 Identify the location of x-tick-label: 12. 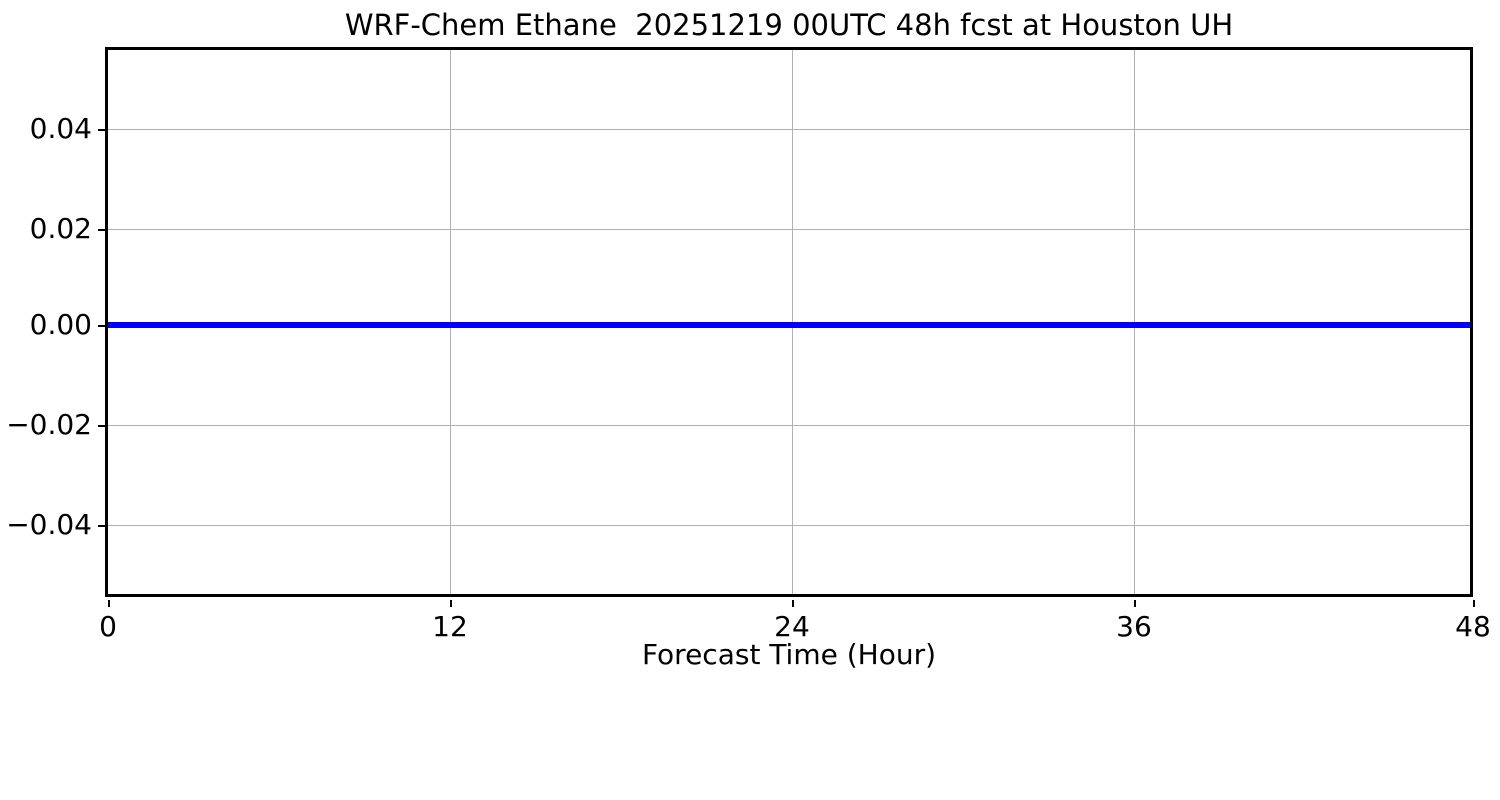
(450, 626).